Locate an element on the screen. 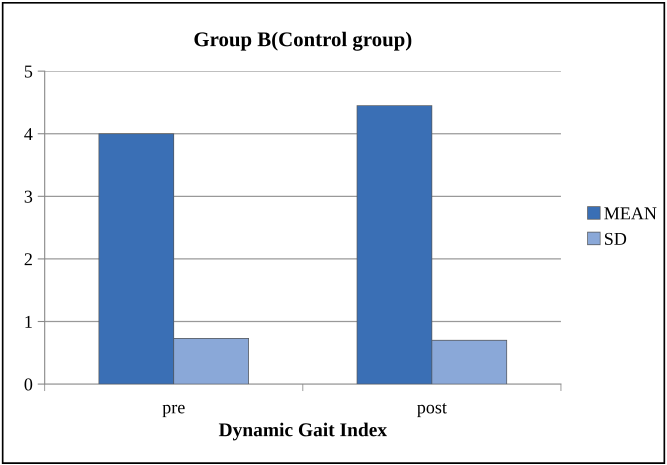 The image size is (667, 465). legend-label: SD is located at coordinates (615, 238).